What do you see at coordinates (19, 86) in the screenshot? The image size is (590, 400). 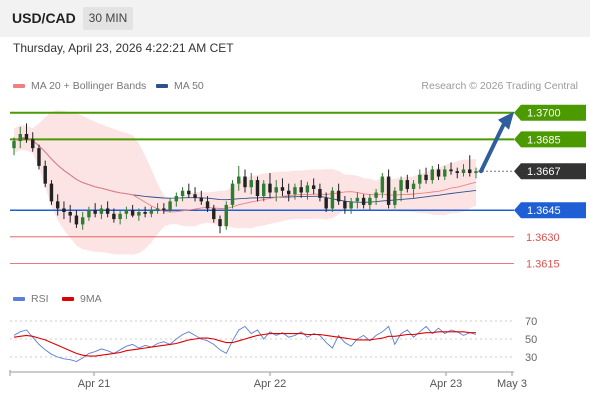 I see `ma20-swatch` at bounding box center [19, 86].